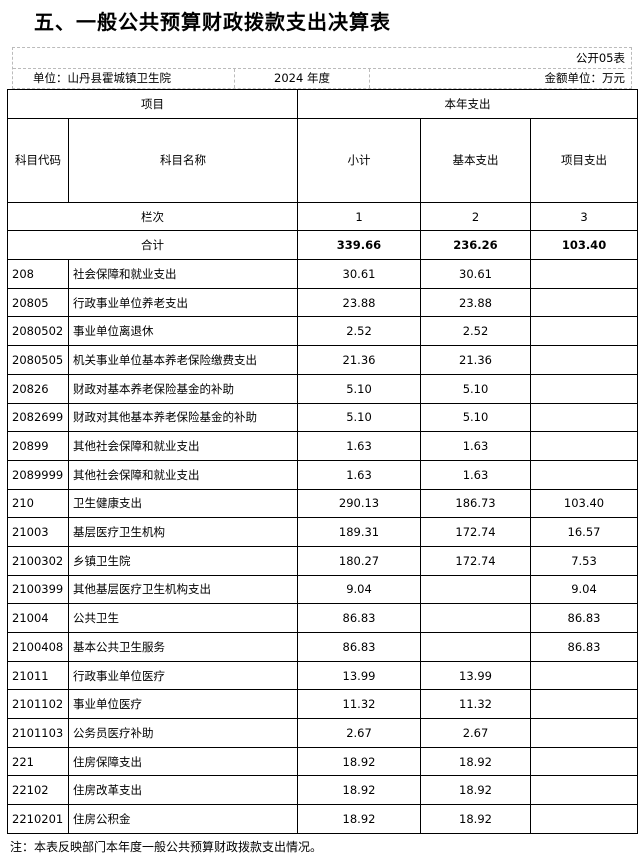 Image resolution: width=639 pixels, height=865 pixels. I want to click on table-row: 2080505 机关事业单位基本养老保险缴费支出 21.36 21.36, so click(323, 360).